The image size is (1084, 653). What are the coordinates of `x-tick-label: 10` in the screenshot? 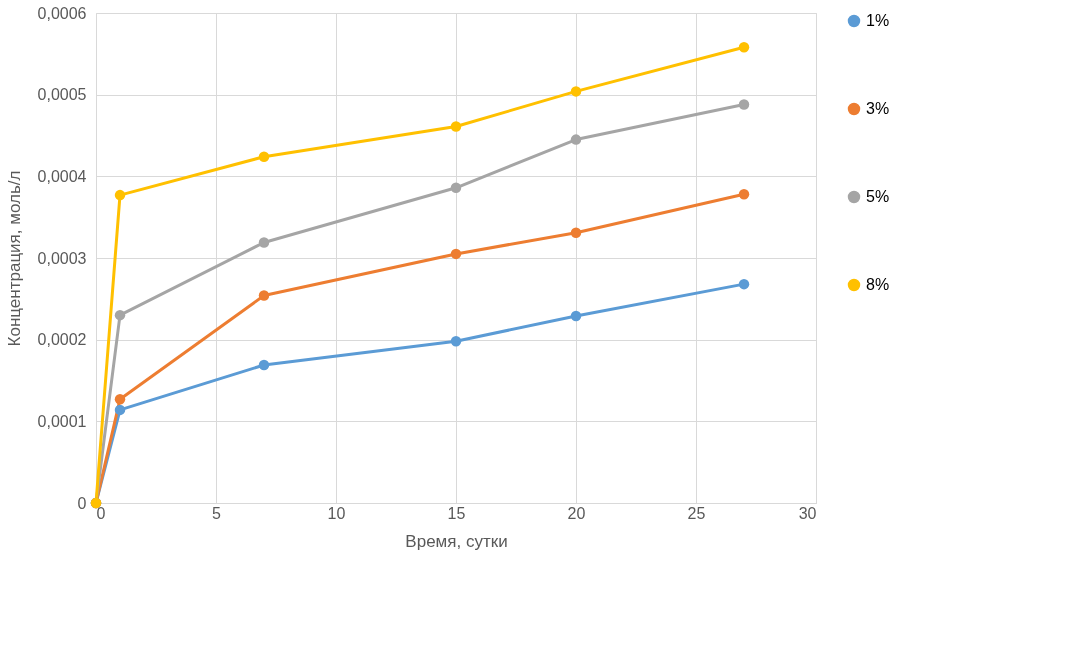 It's located at (336, 513).